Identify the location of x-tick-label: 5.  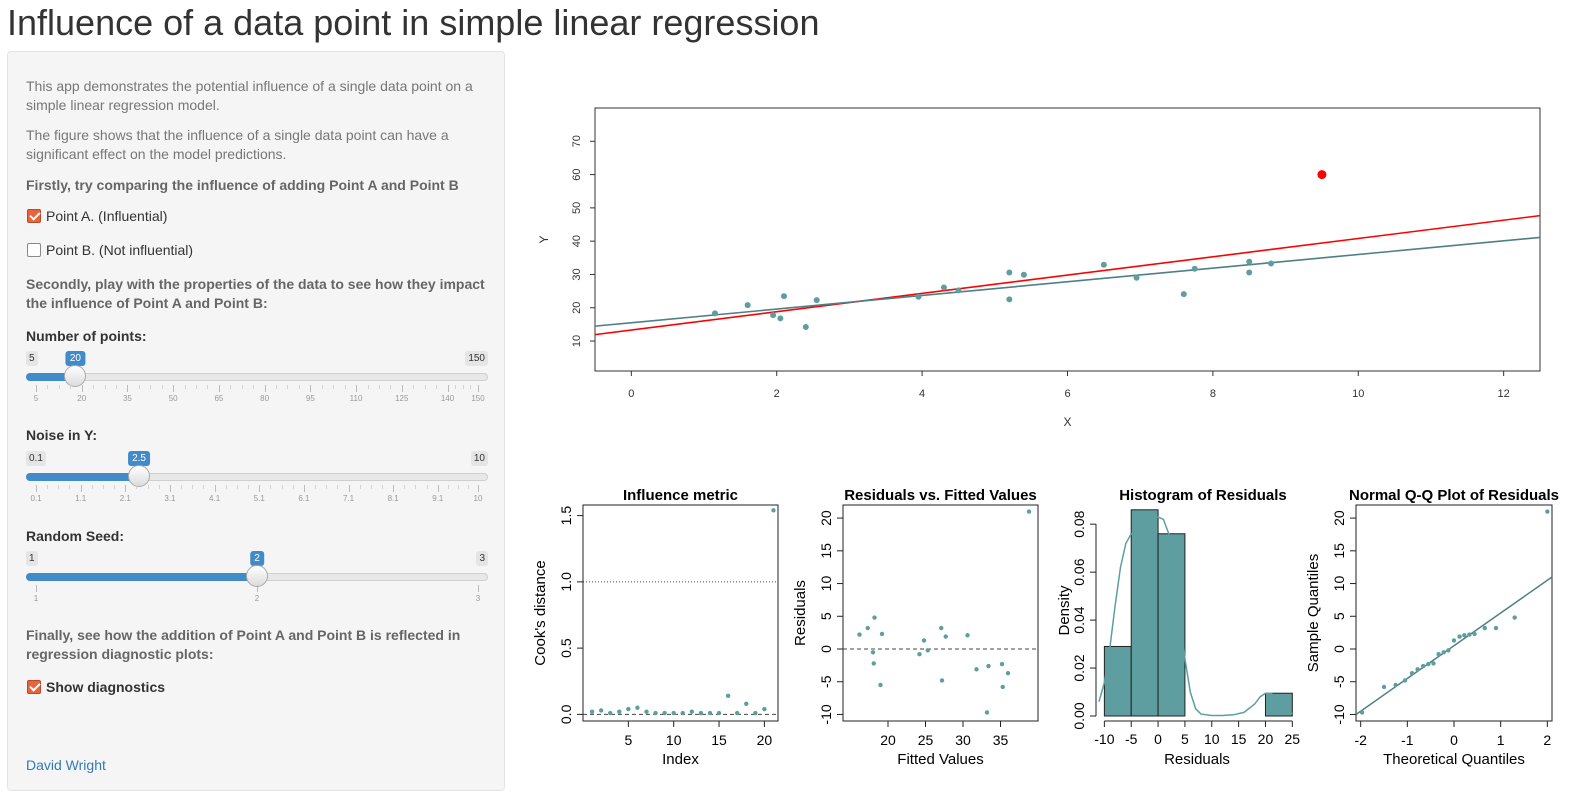
(1185, 739).